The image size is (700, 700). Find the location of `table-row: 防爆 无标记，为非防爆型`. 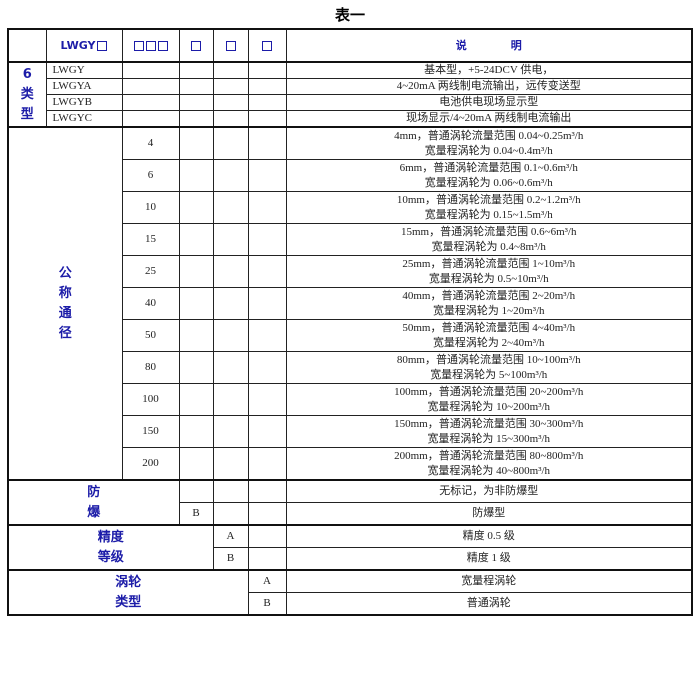

table-row: 防爆 无标记，为非防爆型 is located at coordinates (350, 502).